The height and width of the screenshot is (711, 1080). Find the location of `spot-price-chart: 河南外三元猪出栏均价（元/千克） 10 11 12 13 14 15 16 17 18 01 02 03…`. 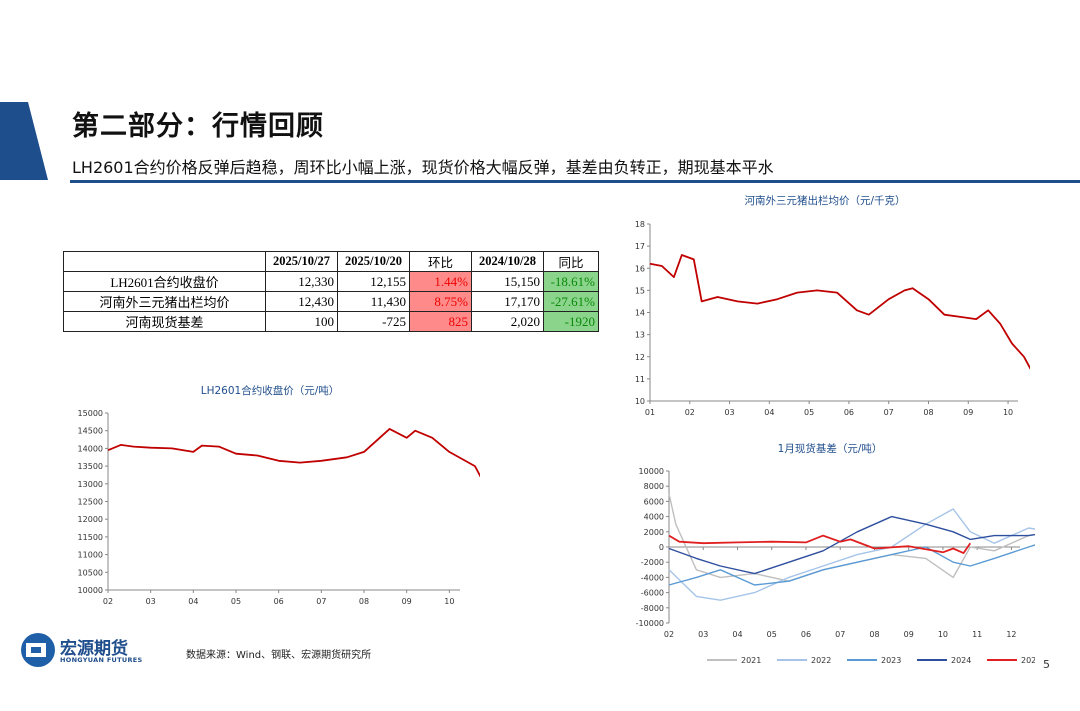

spot-price-chart: 河南外三元猪出栏均价（元/千克） 10 11 12 13 14 15 16 17 18 01 02 03… is located at coordinates (832, 305).